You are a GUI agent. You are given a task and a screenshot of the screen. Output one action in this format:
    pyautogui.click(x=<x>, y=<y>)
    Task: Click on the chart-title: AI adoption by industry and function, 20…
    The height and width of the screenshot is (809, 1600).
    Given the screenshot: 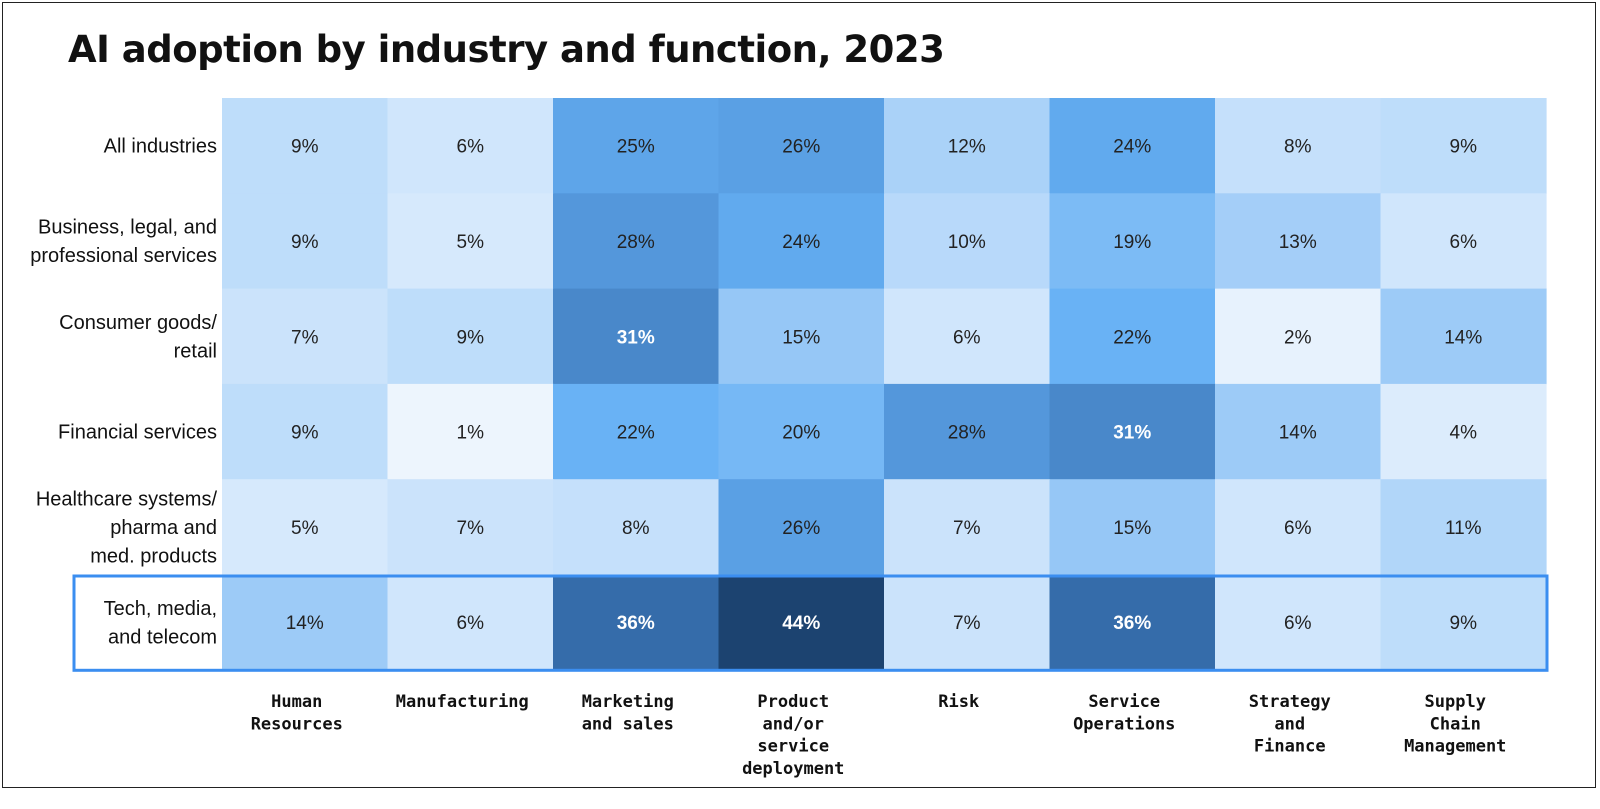 What is the action you would take?
    pyautogui.click(x=506, y=49)
    